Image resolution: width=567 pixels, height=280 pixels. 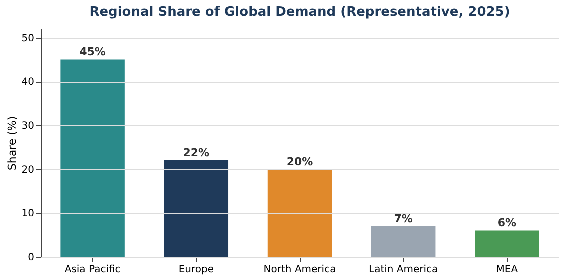 I want to click on x-tick-label: Latin America, so click(x=403, y=270).